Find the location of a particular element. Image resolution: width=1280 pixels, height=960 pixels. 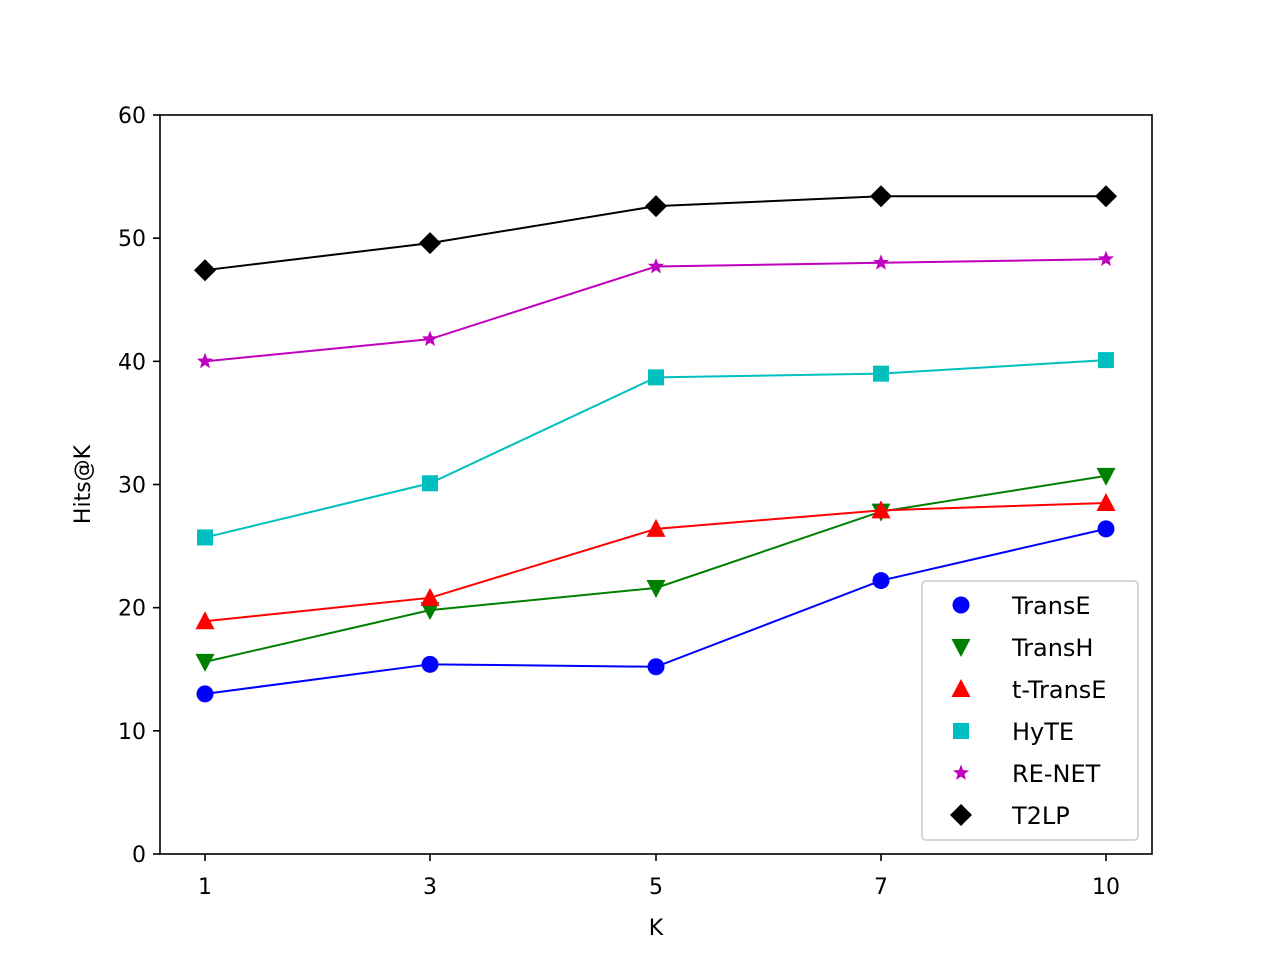

series-t2lp is located at coordinates (655, 233).